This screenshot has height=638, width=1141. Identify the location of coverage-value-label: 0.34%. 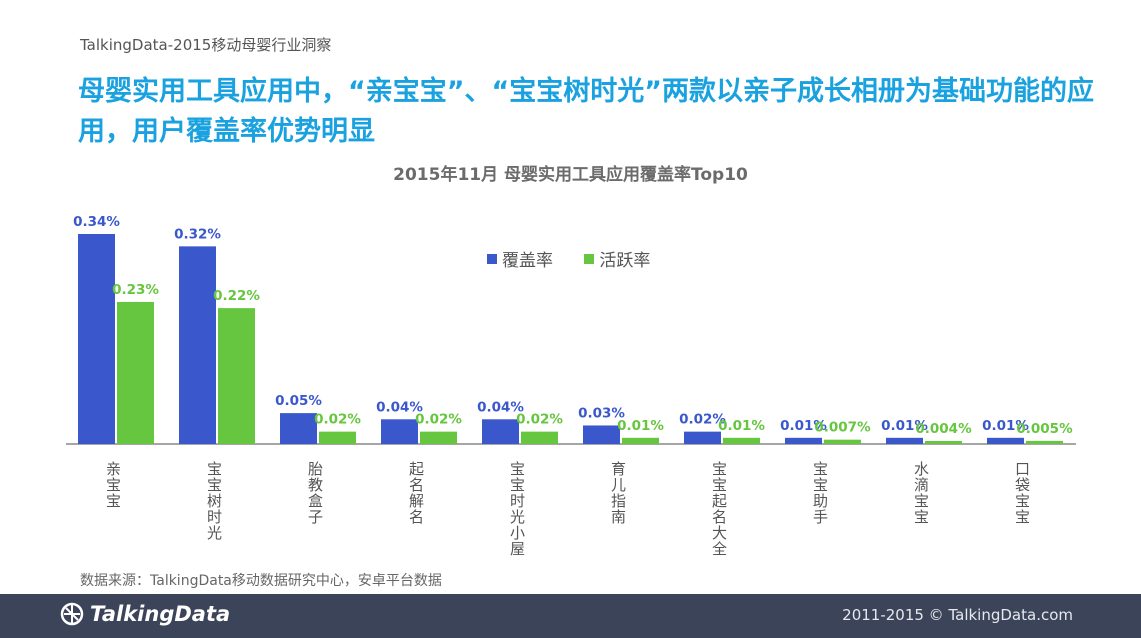
(96, 222).